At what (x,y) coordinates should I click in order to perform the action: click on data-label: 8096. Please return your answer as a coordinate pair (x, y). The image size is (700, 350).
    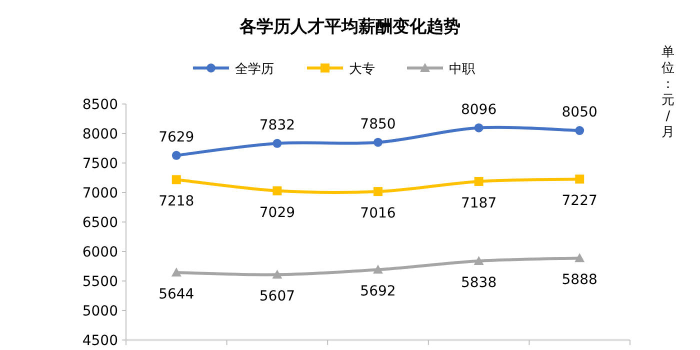
    Looking at the image, I should click on (478, 110).